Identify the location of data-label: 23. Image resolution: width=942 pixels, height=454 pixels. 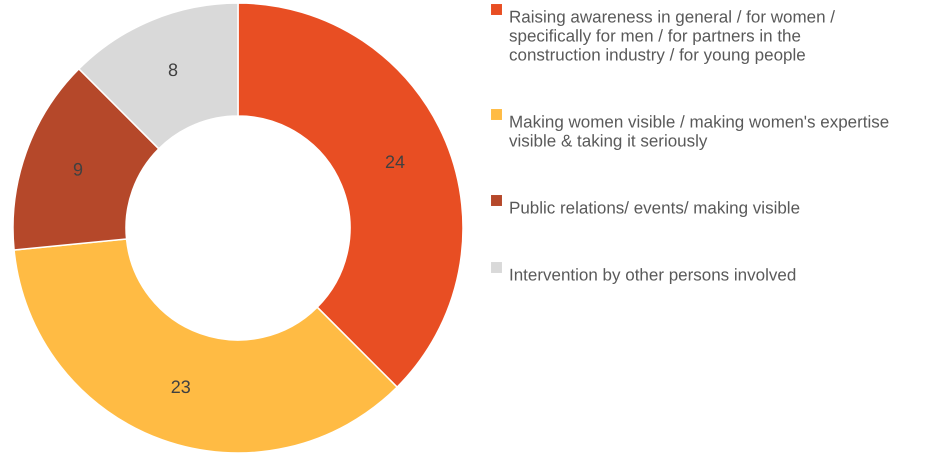
(180, 387).